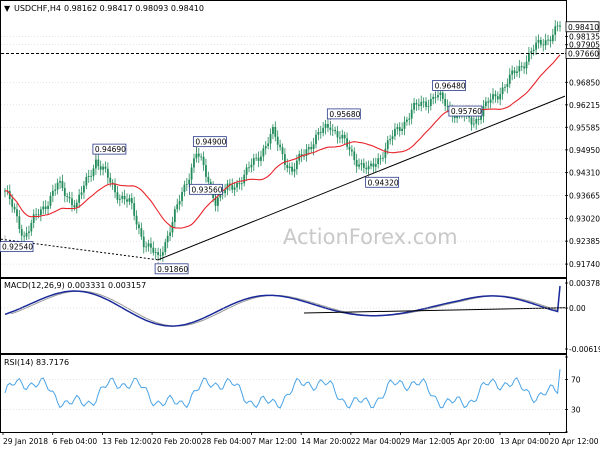  I want to click on time-tick-label: 28 Feb 04:00, so click(226, 441).